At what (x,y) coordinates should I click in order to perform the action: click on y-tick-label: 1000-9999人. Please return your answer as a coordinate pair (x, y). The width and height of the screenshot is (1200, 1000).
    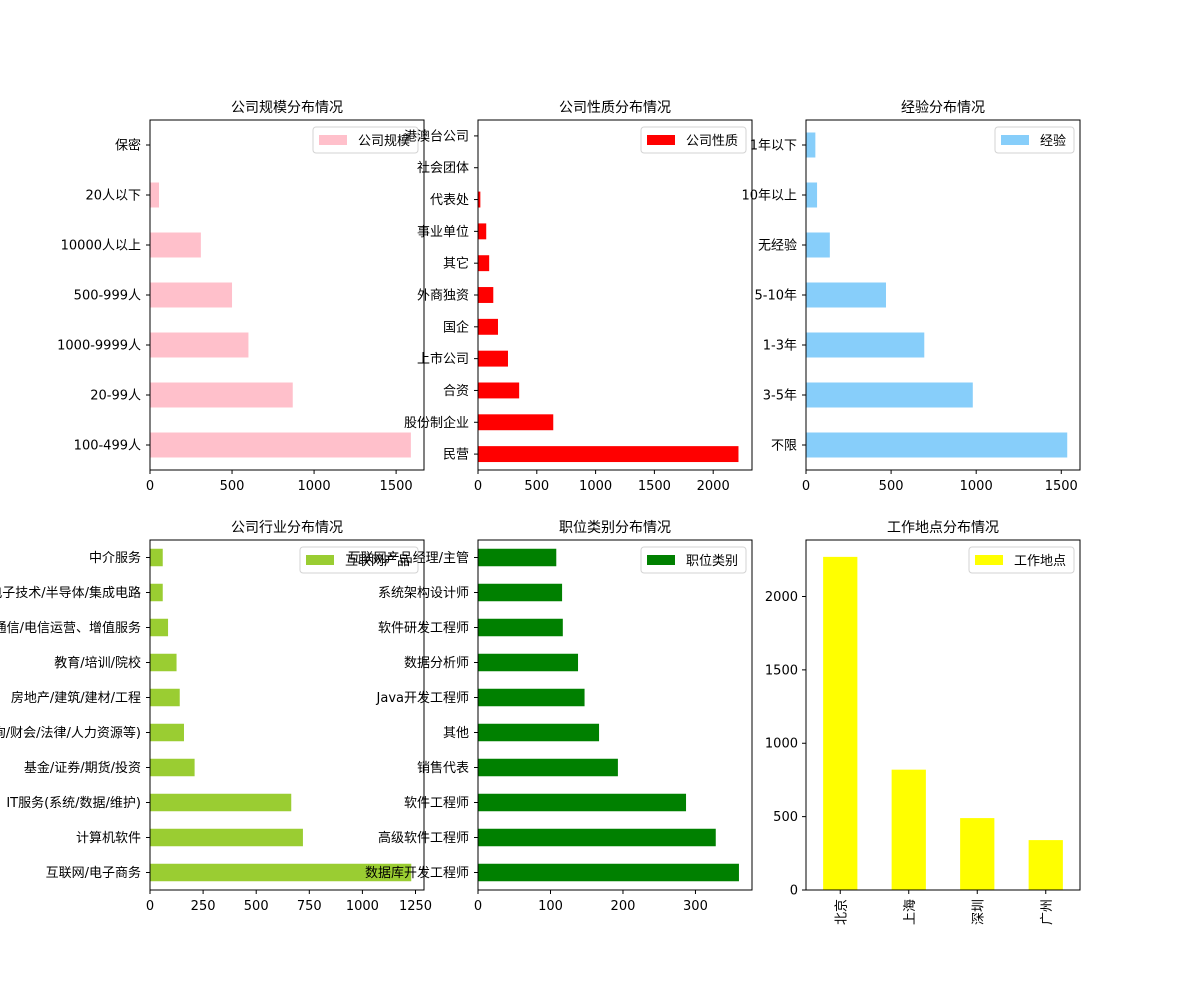
    Looking at the image, I should click on (99, 346).